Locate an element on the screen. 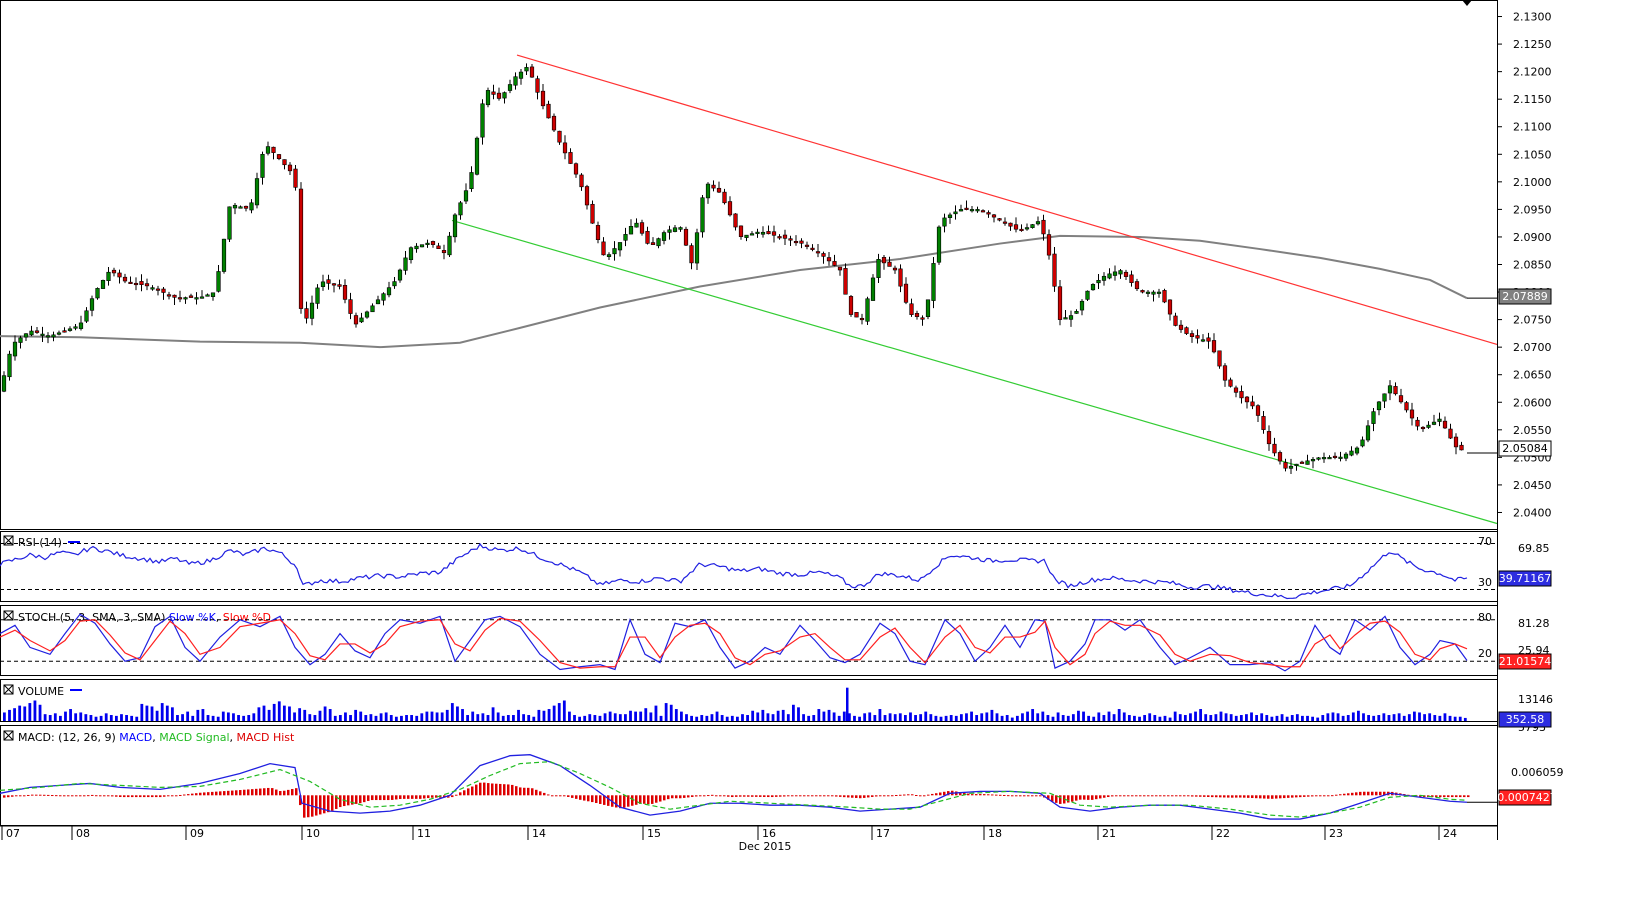 This screenshot has width=1651, height=899. close-rsi-icon is located at coordinates (8, 540).